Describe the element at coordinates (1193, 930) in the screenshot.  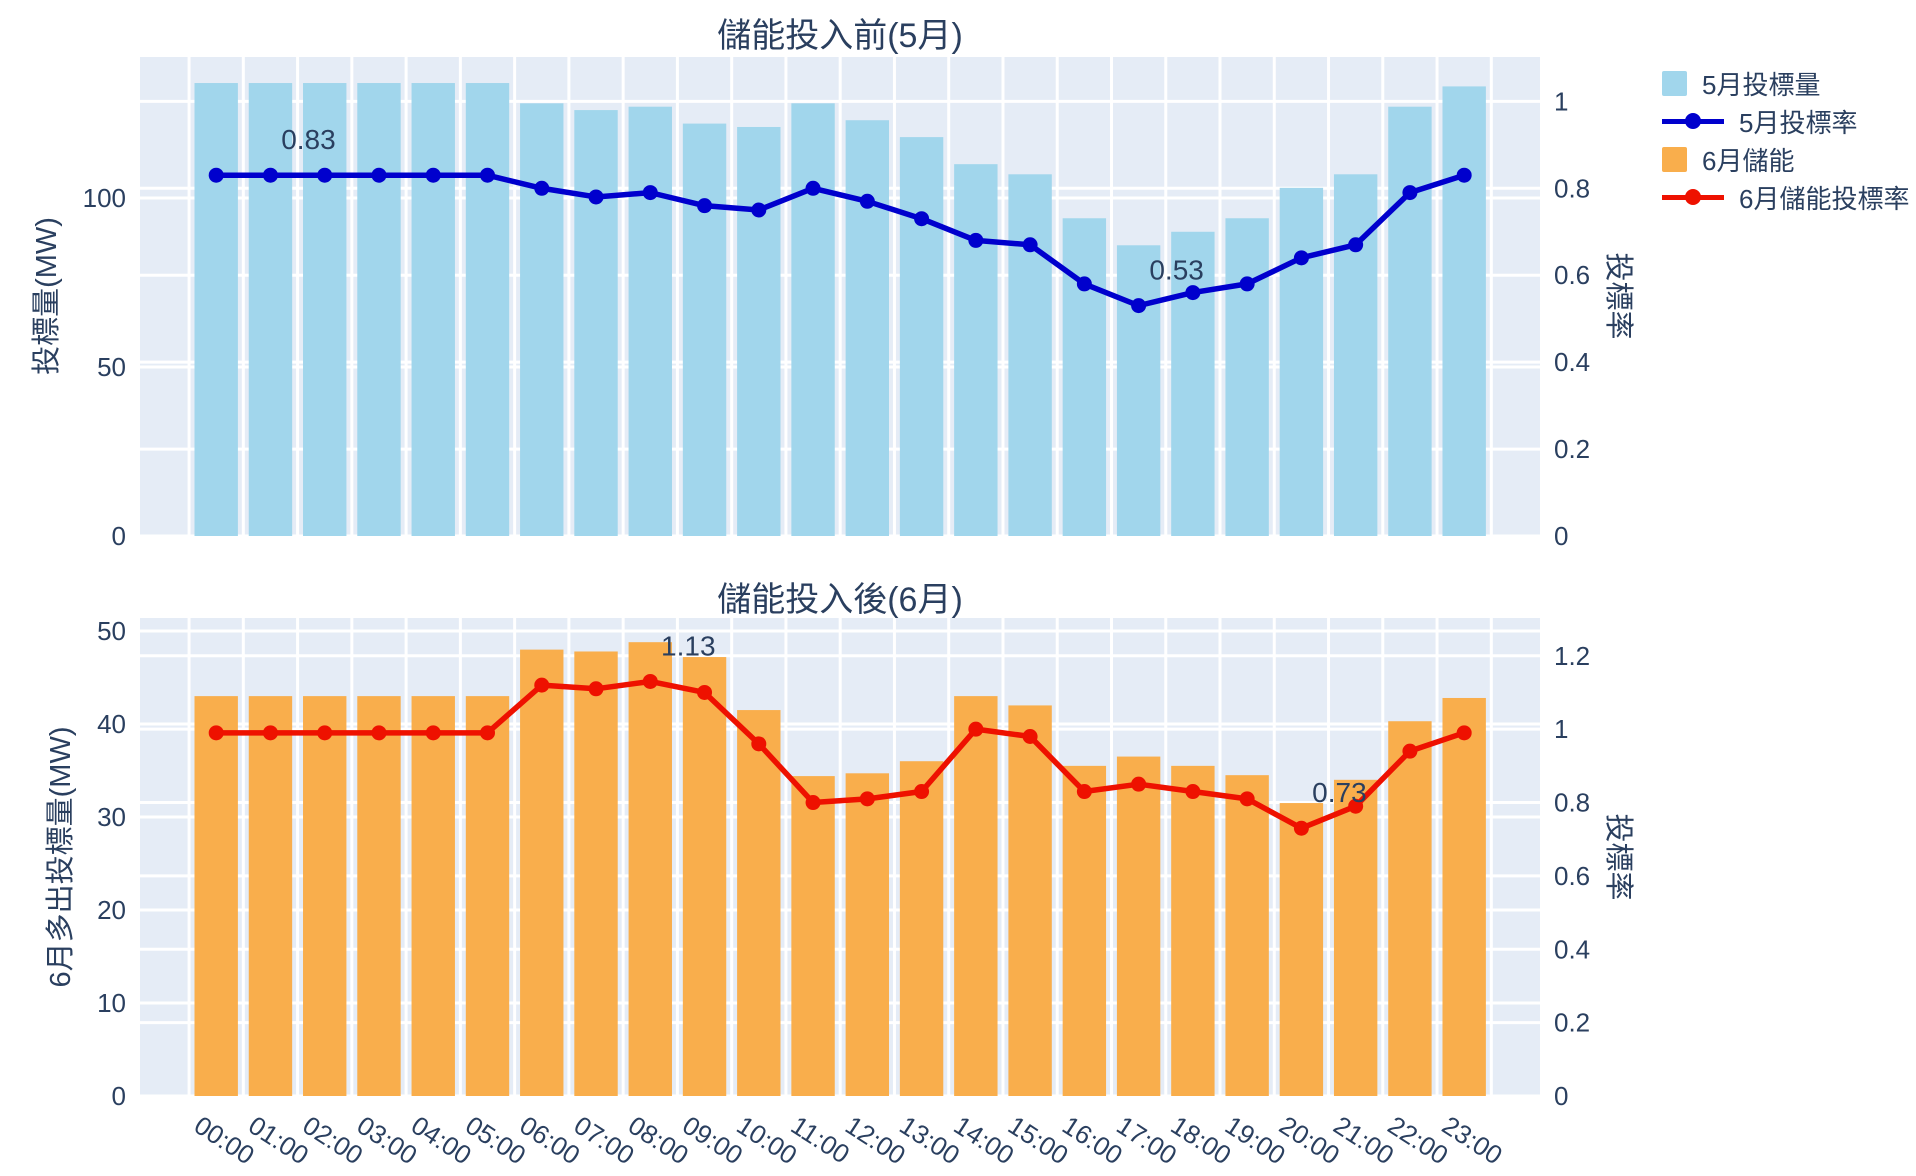
I see `bar-18:00` at that location.